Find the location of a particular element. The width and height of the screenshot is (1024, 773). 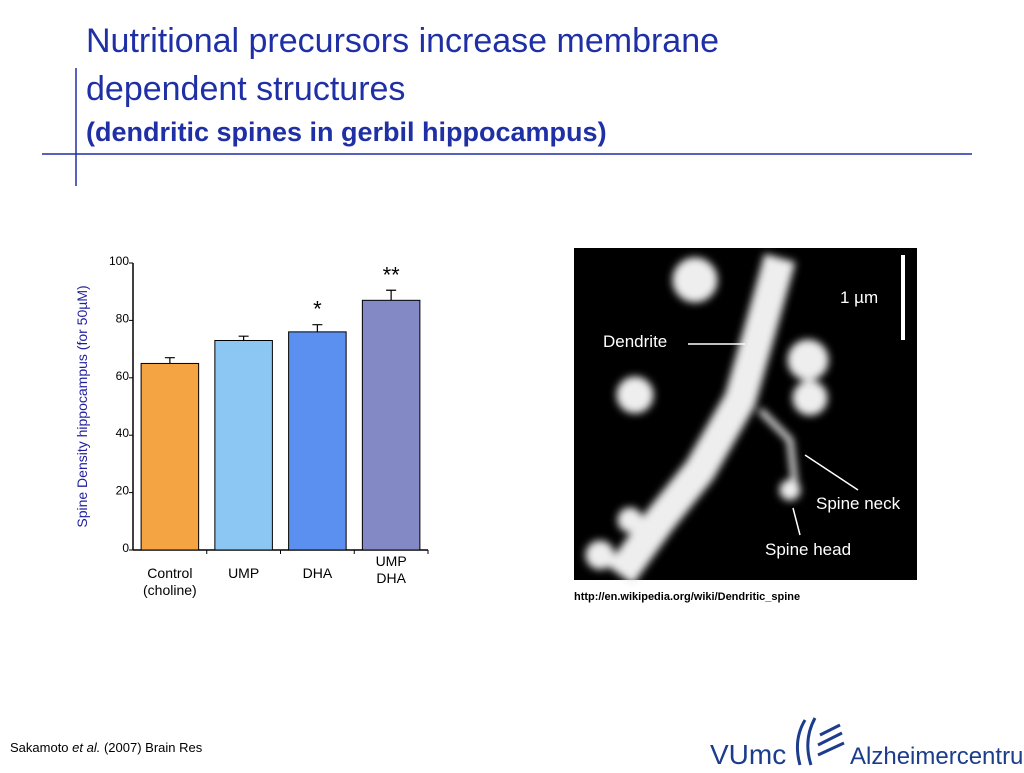

y-tick-label: 0 is located at coordinates (125, 548).